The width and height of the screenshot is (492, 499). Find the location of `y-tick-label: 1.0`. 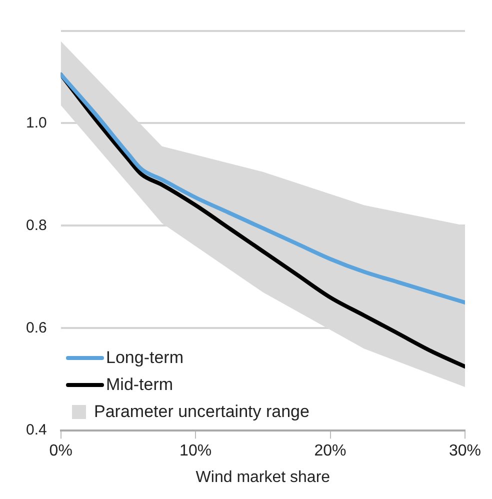

y-tick-label: 1.0 is located at coordinates (36, 123).